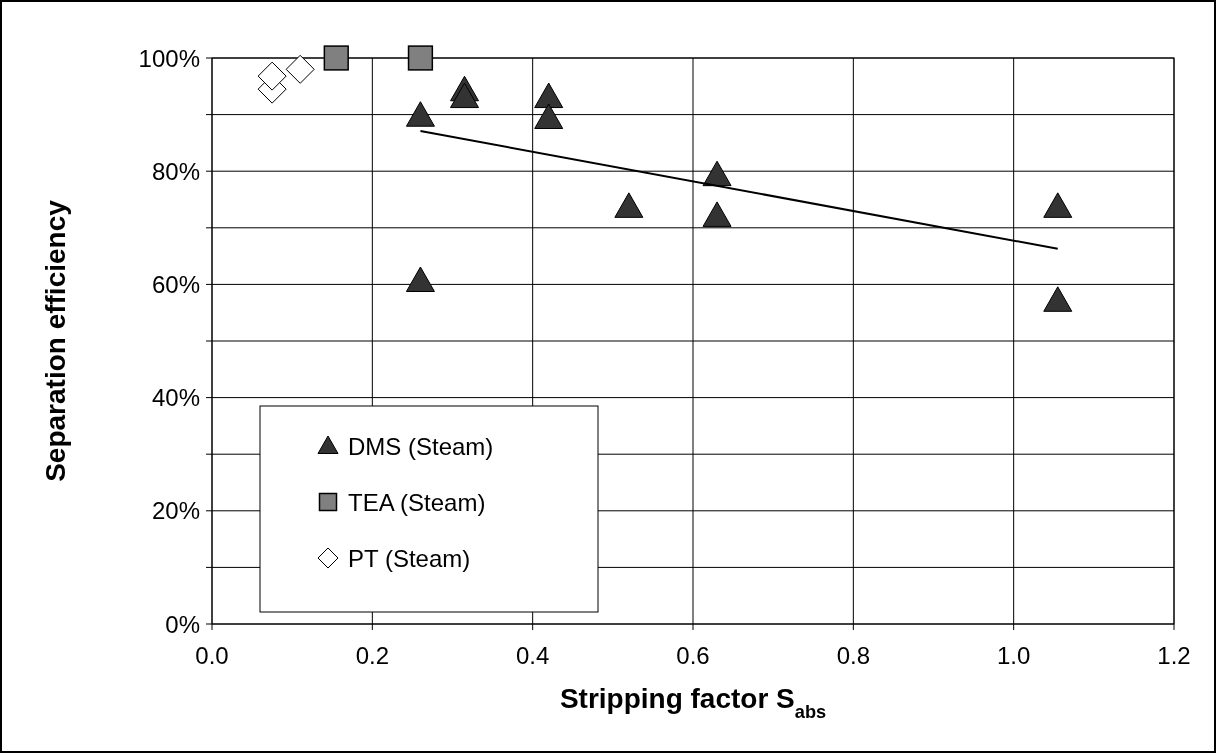 The image size is (1216, 753). What do you see at coordinates (693, 655) in the screenshot?
I see `x-tick-label: 0.6` at bounding box center [693, 655].